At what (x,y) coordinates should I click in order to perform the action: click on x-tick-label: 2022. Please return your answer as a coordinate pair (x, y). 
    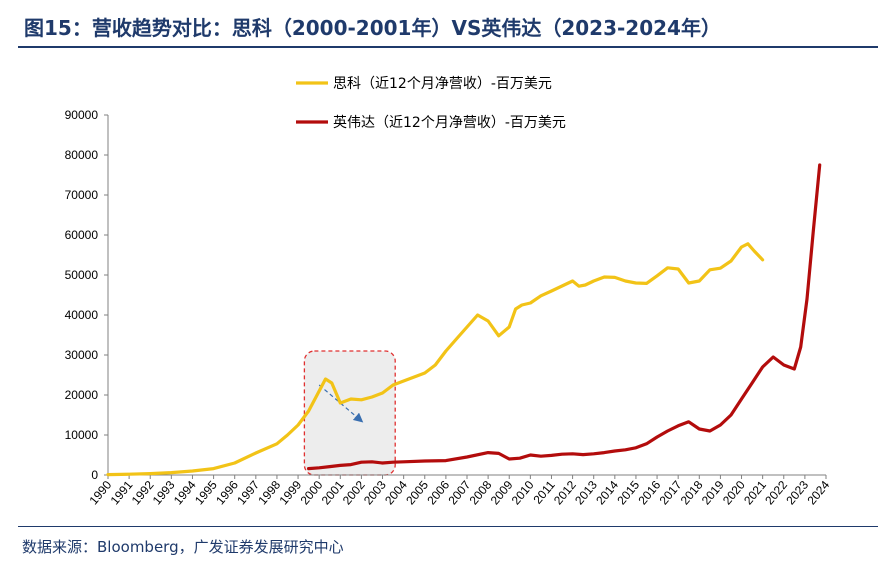
    Looking at the image, I should click on (776, 493).